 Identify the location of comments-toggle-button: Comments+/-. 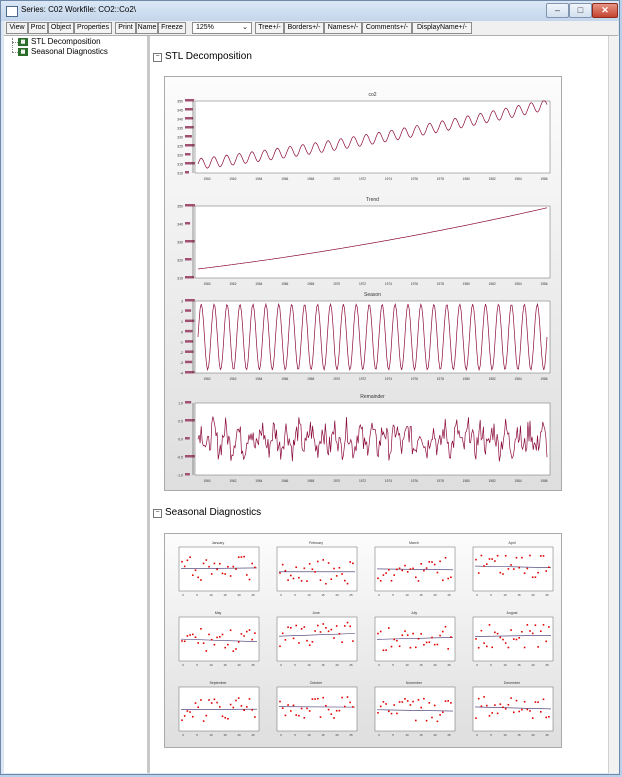
(387, 28).